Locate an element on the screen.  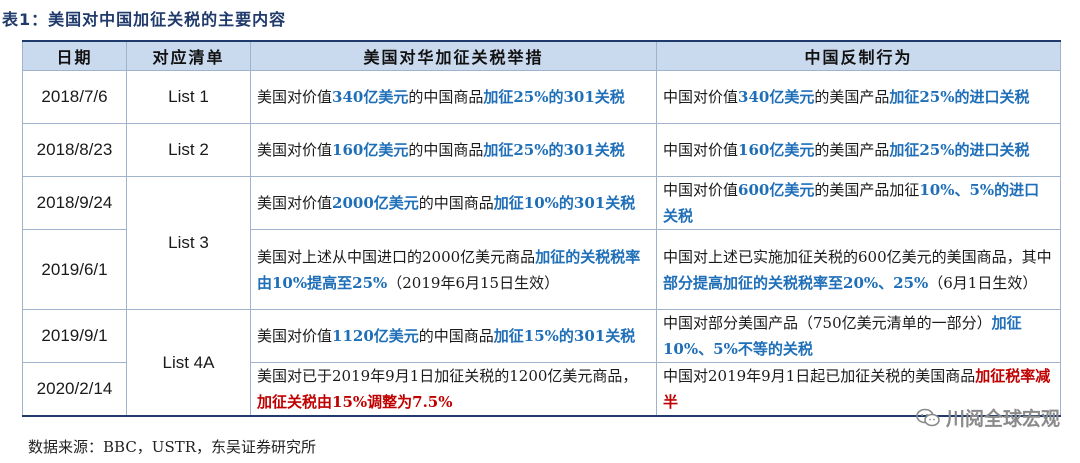
list-cell: List 4A is located at coordinates (188, 363).